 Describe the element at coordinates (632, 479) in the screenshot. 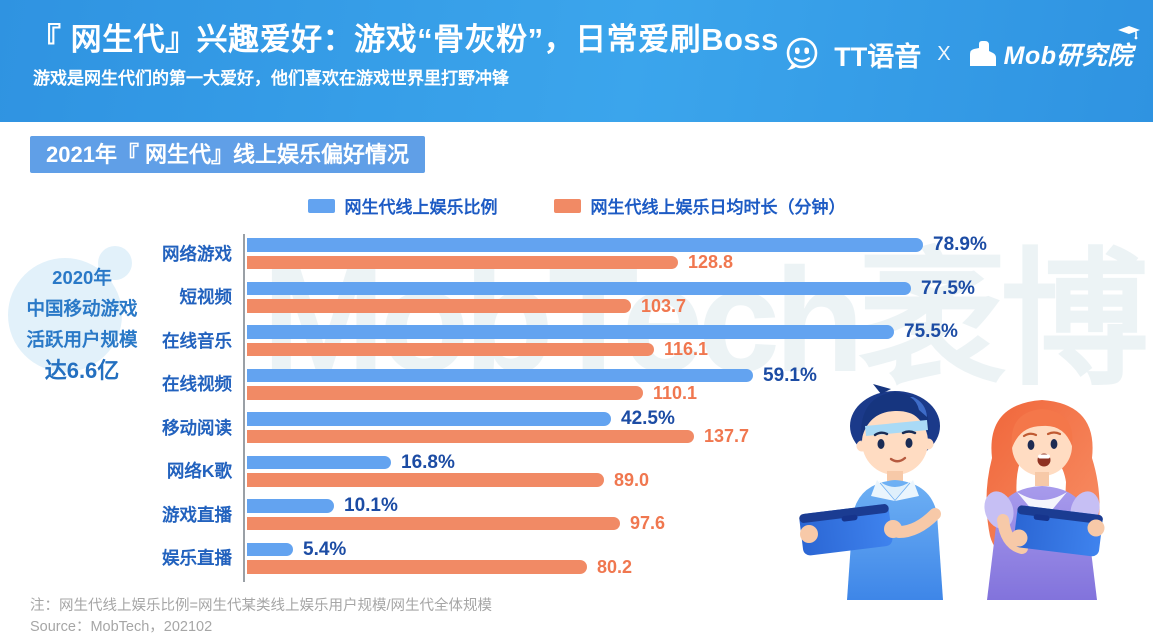

I see `duration-value: 89.0` at that location.